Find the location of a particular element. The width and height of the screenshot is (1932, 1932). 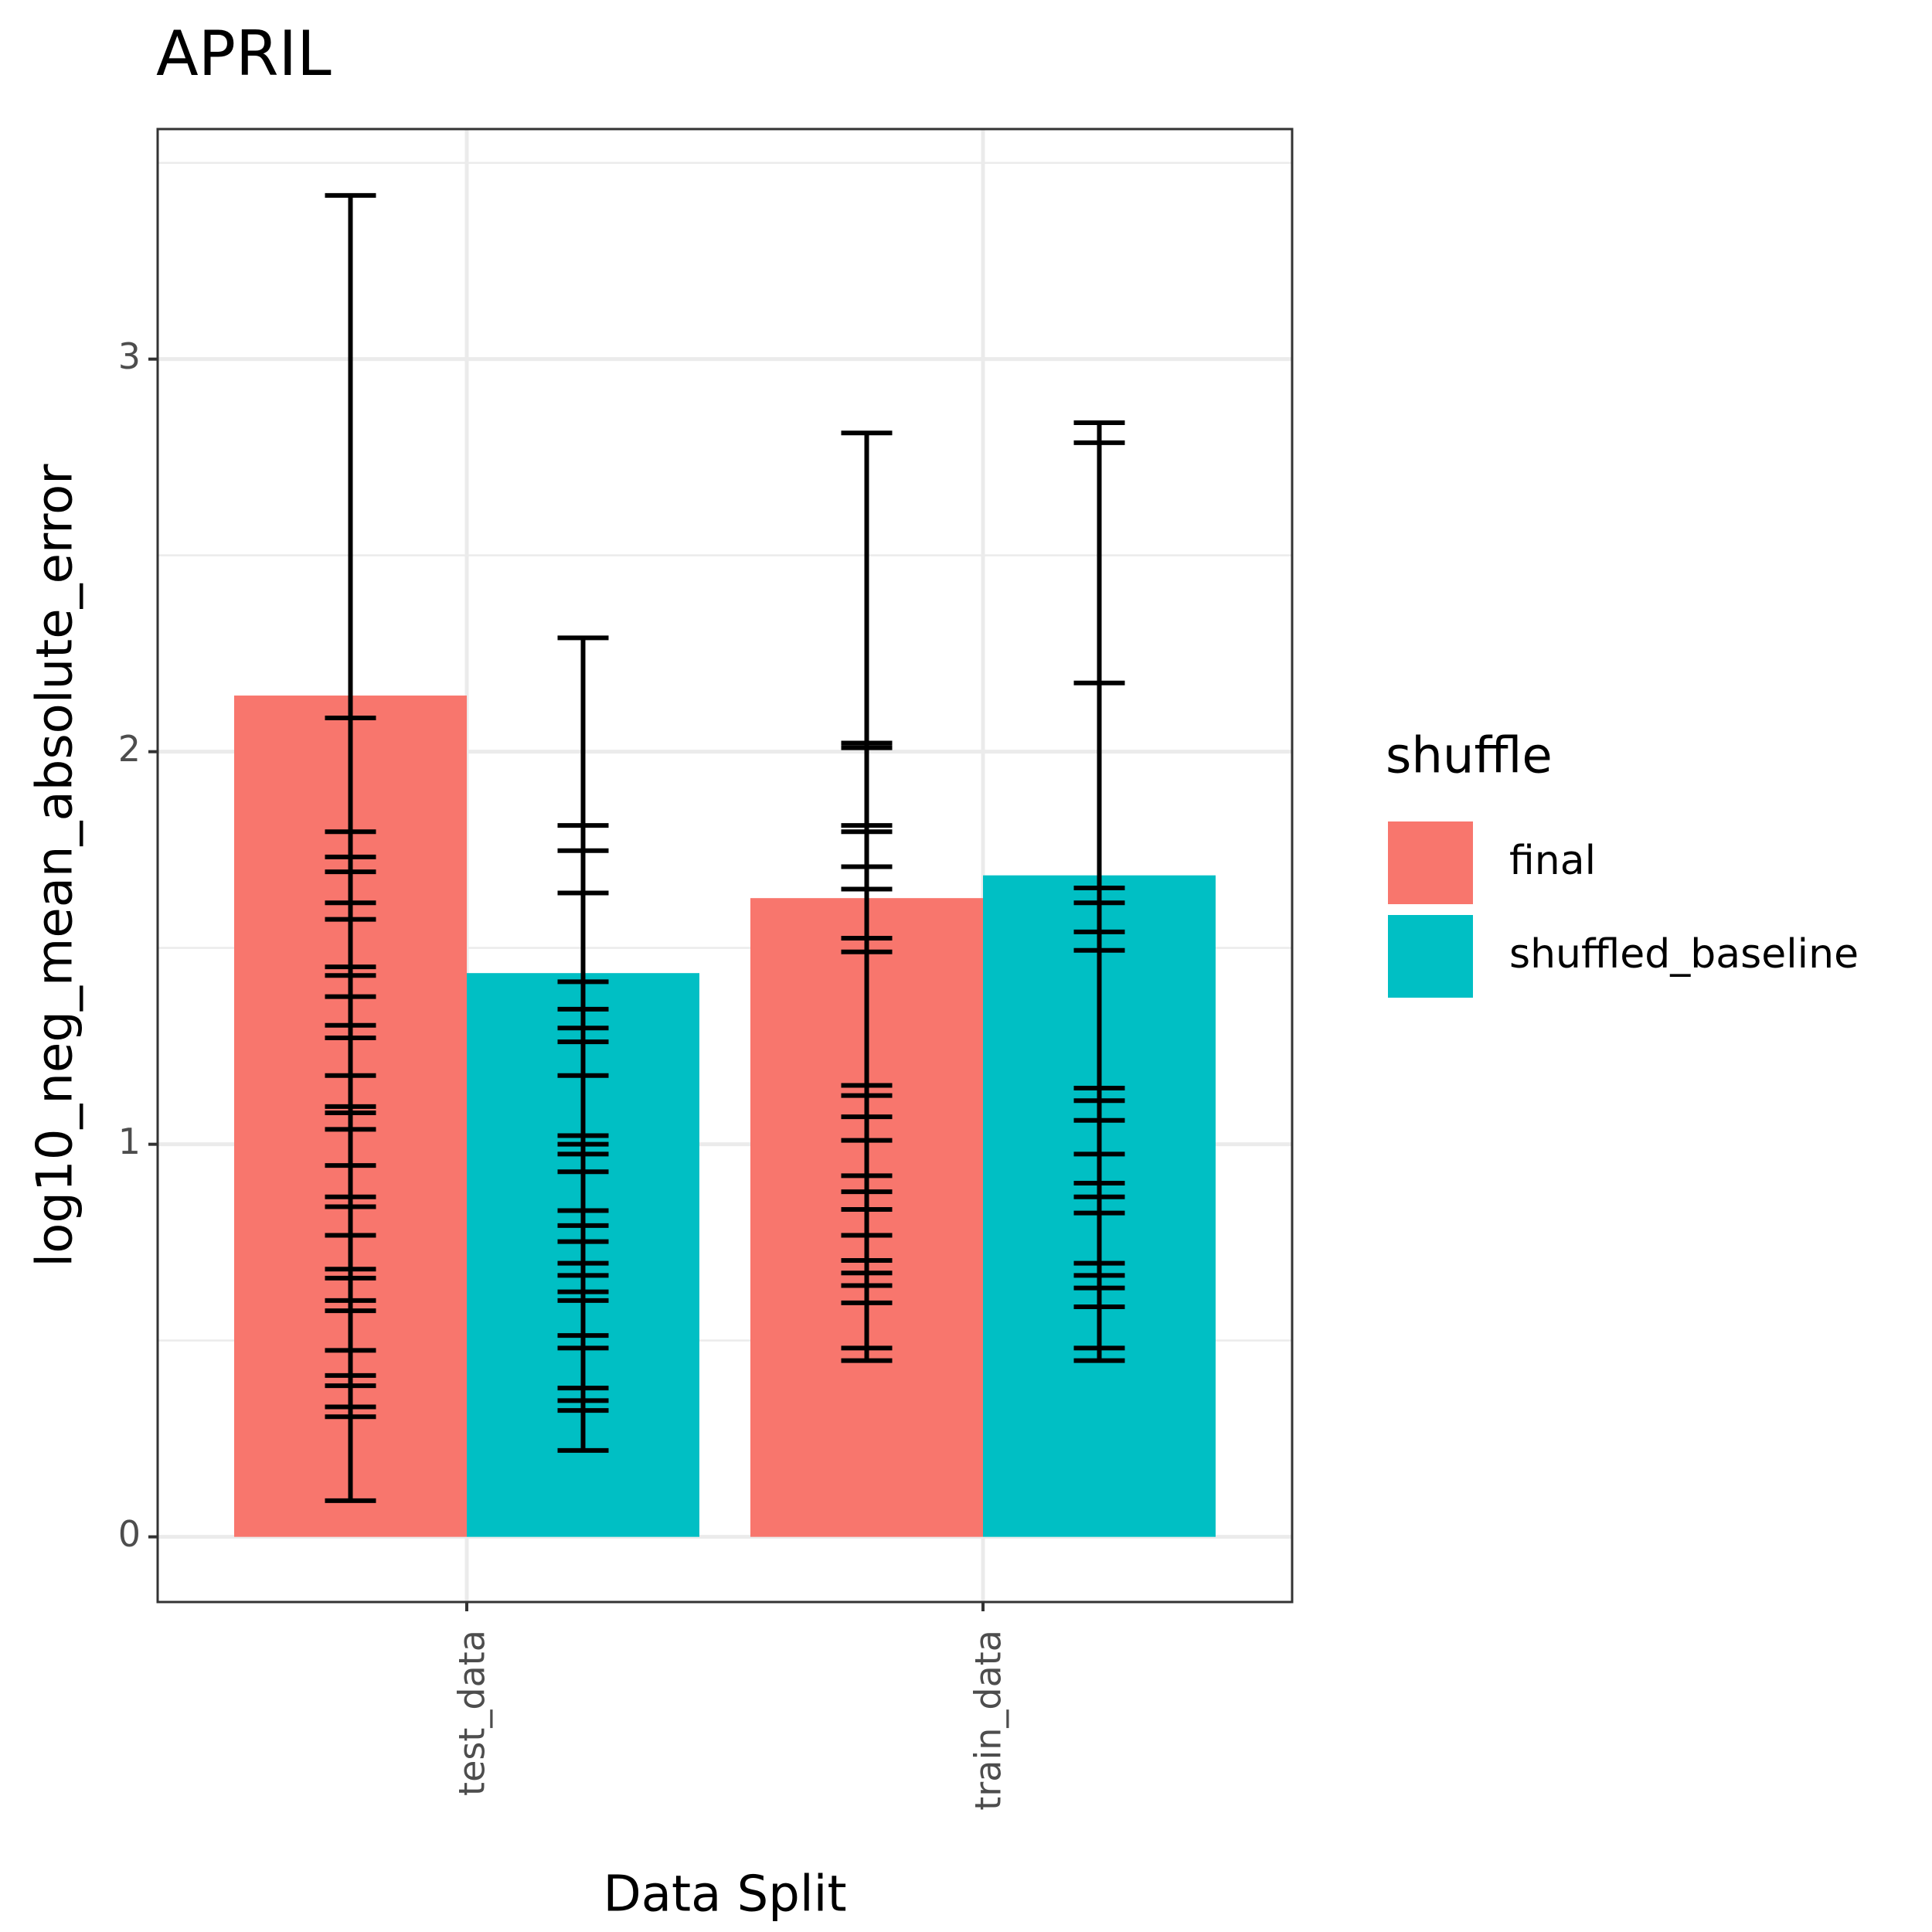

y-axis-title: log10_neg_mean_absolute_error is located at coordinates (55, 865).